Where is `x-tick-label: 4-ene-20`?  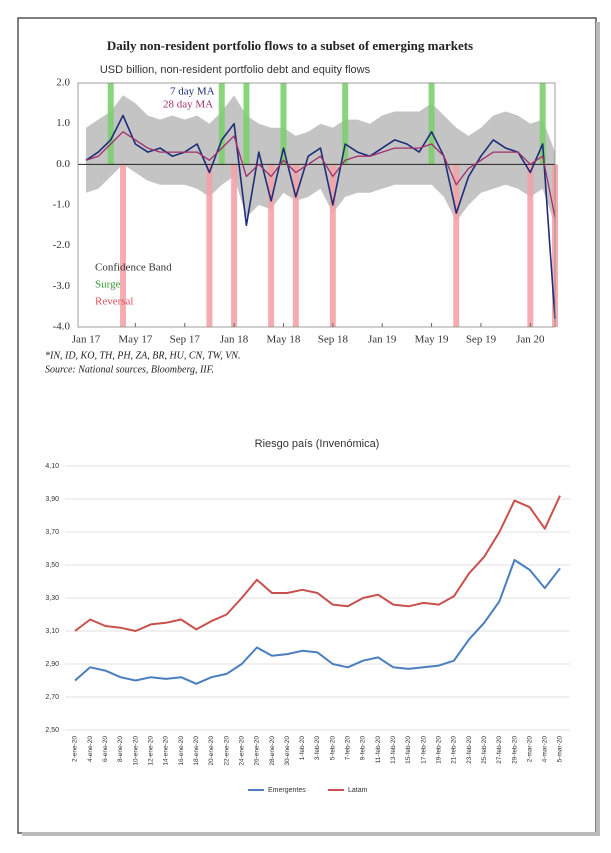
x-tick-label: 4-ene-20 is located at coordinates (90, 749).